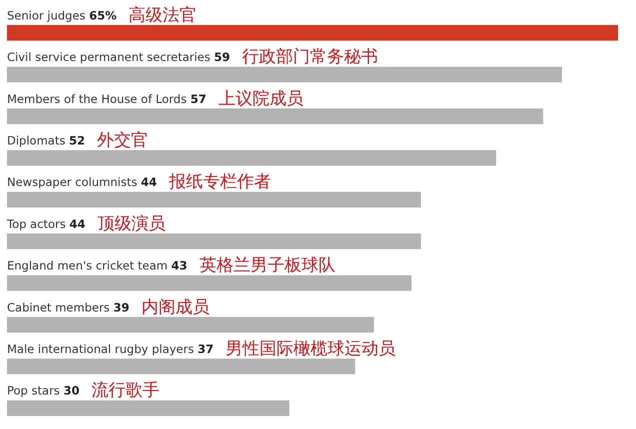  I want to click on data-label: 65%, so click(103, 15).